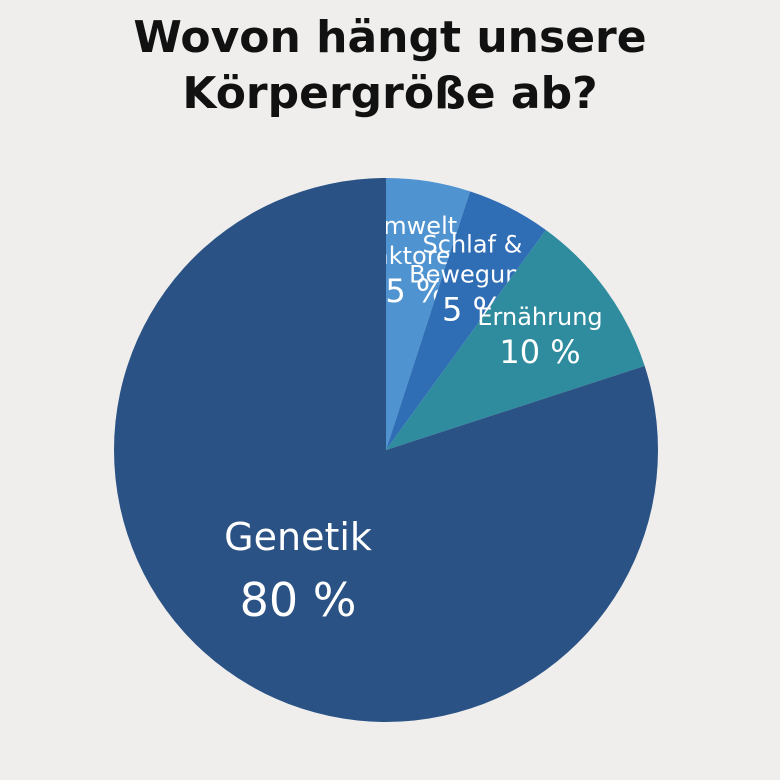 The image size is (780, 780). I want to click on chart-title: Wovon hängt unsere Körpergröße ab?, so click(389, 65).